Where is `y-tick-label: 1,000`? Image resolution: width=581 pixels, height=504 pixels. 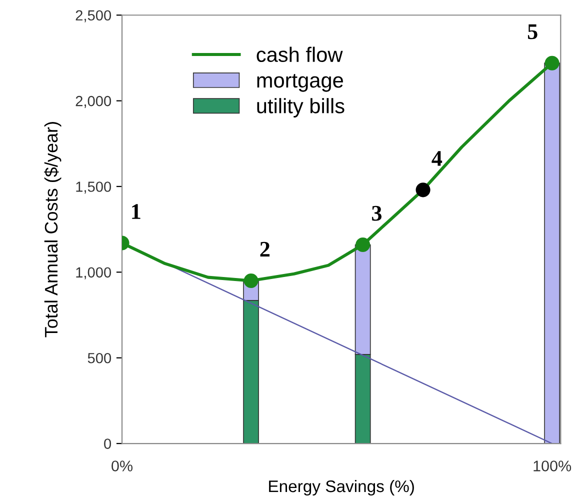 y-tick-label: 1,000 is located at coordinates (94, 273).